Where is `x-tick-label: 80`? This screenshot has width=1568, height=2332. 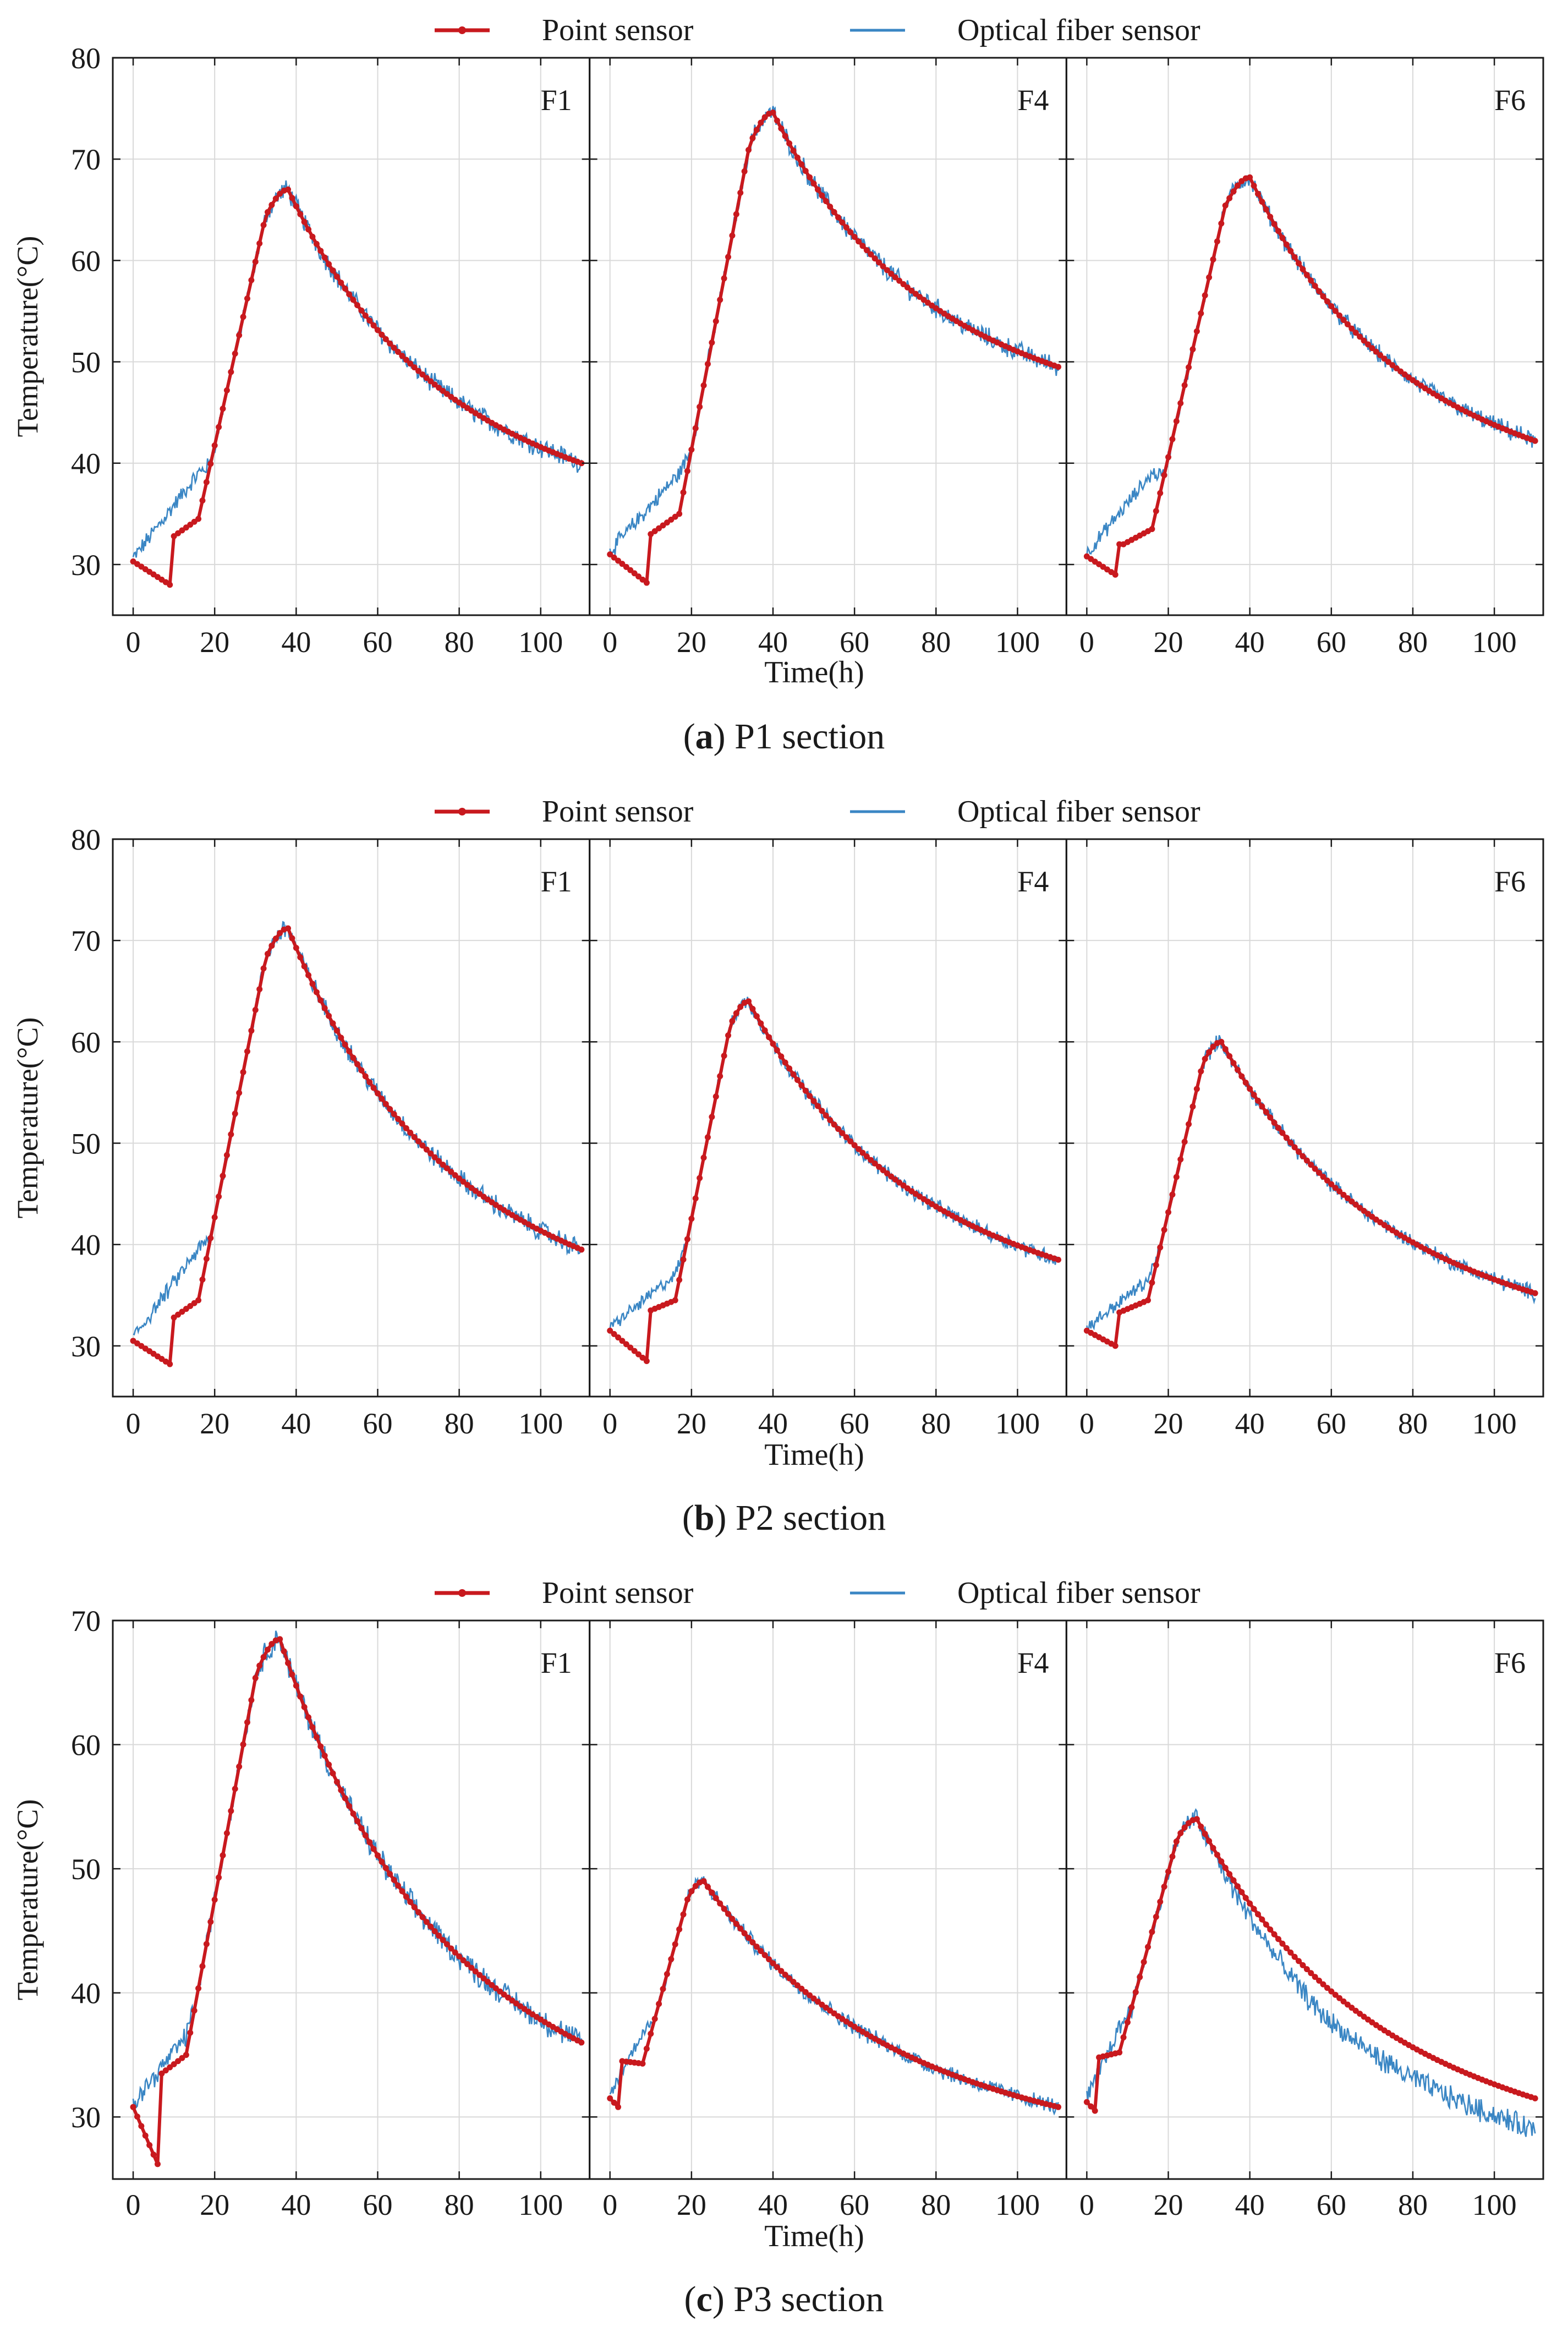
x-tick-label: 80 is located at coordinates (936, 1424).